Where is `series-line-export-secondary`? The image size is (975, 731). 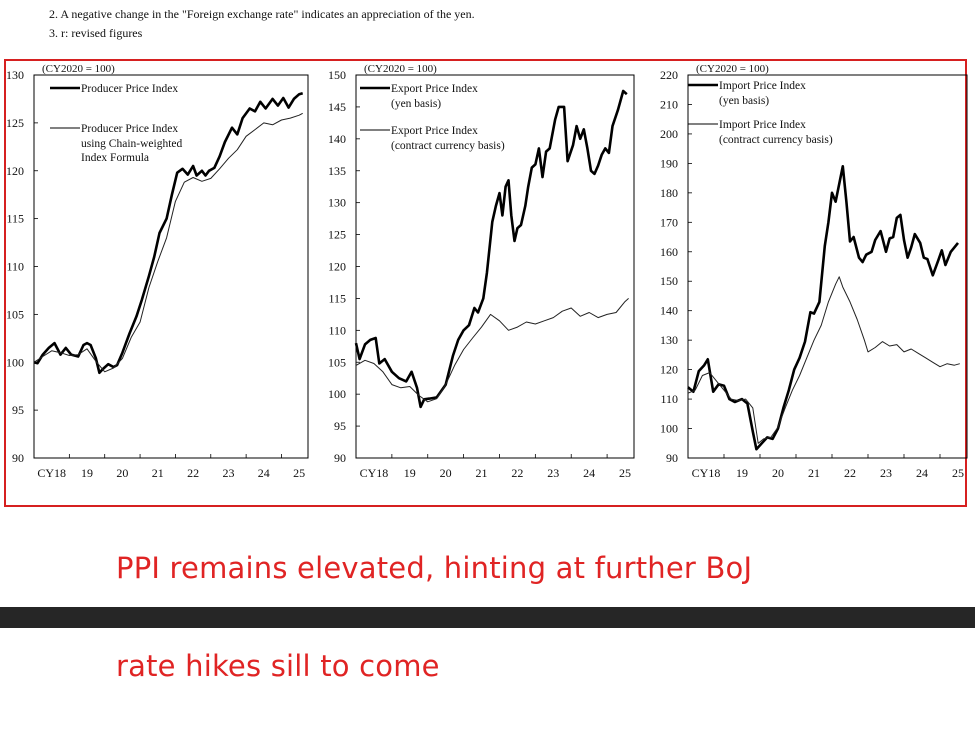
series-line-export-secondary is located at coordinates (492, 350).